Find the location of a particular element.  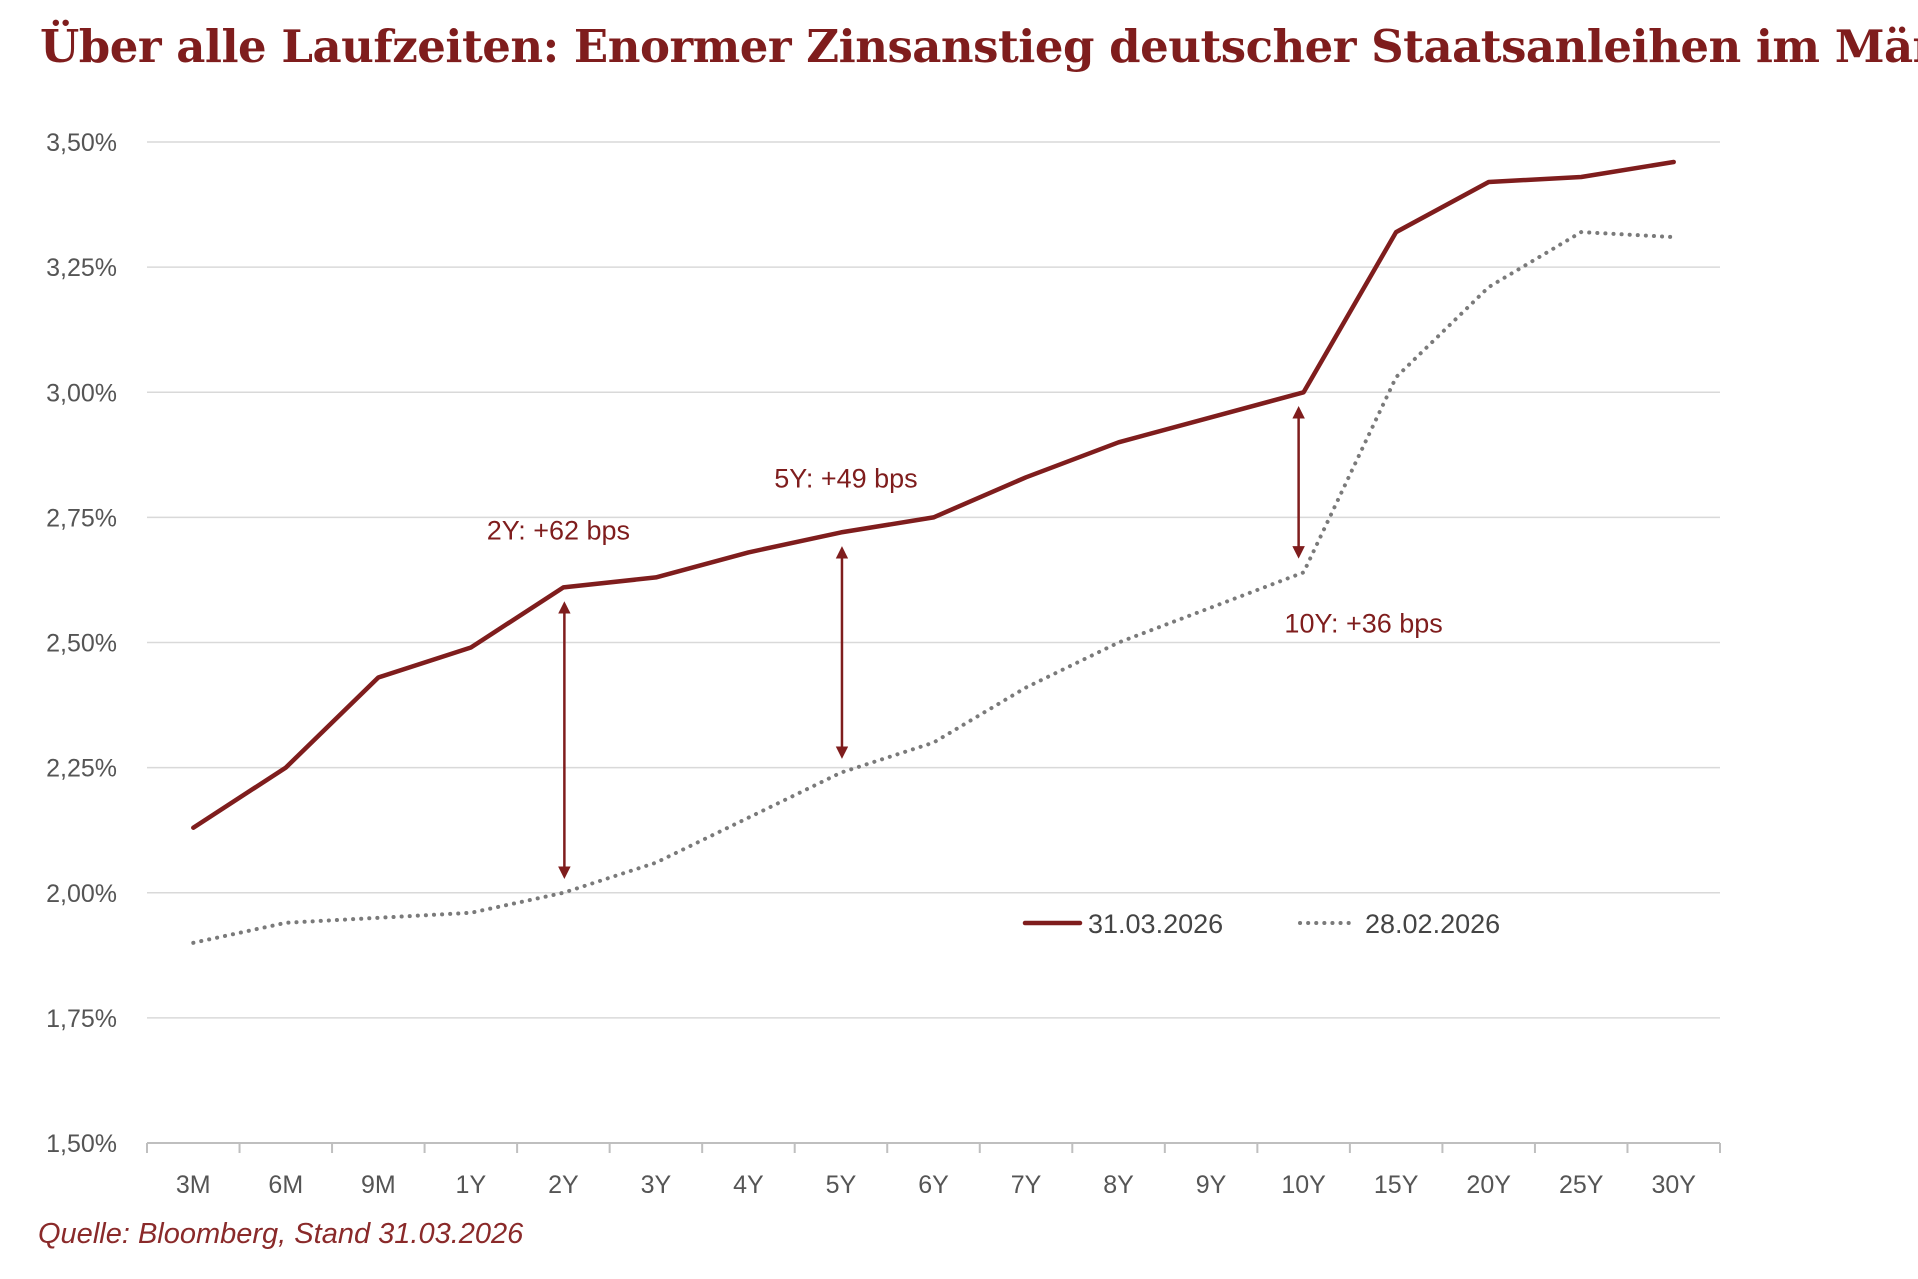

y-tick-label: 3,25% is located at coordinates (81, 268).